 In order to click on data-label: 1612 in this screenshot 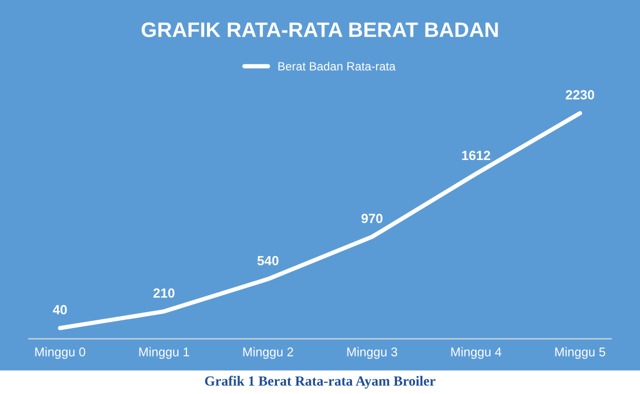, I will do `click(476, 155)`.